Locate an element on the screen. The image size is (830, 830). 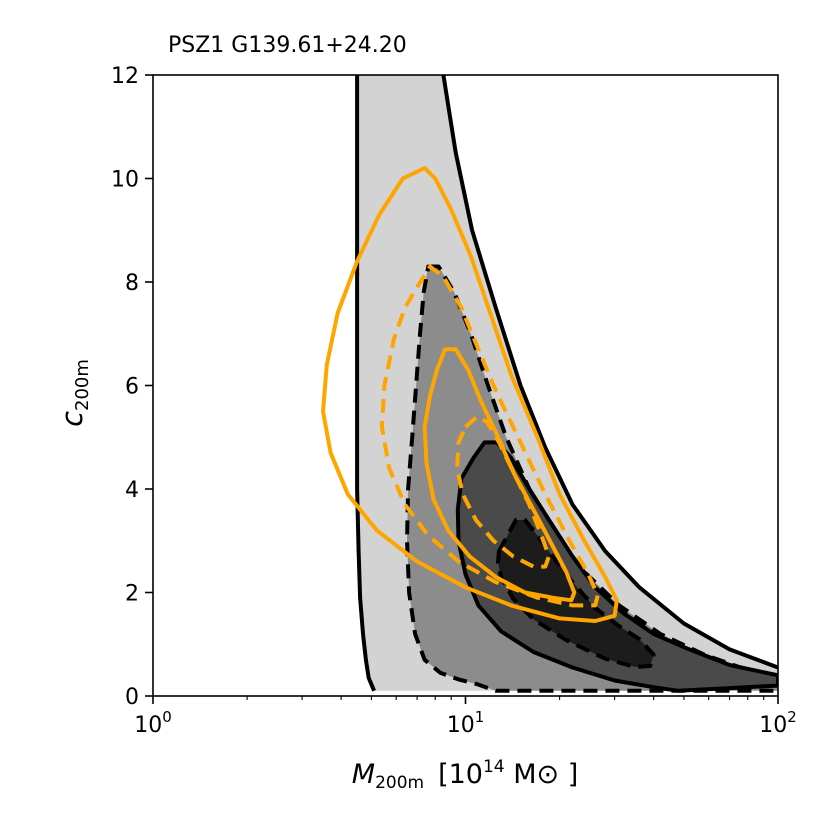
chart-title: PSZ1 G139.61+24.20 is located at coordinates (287, 45).